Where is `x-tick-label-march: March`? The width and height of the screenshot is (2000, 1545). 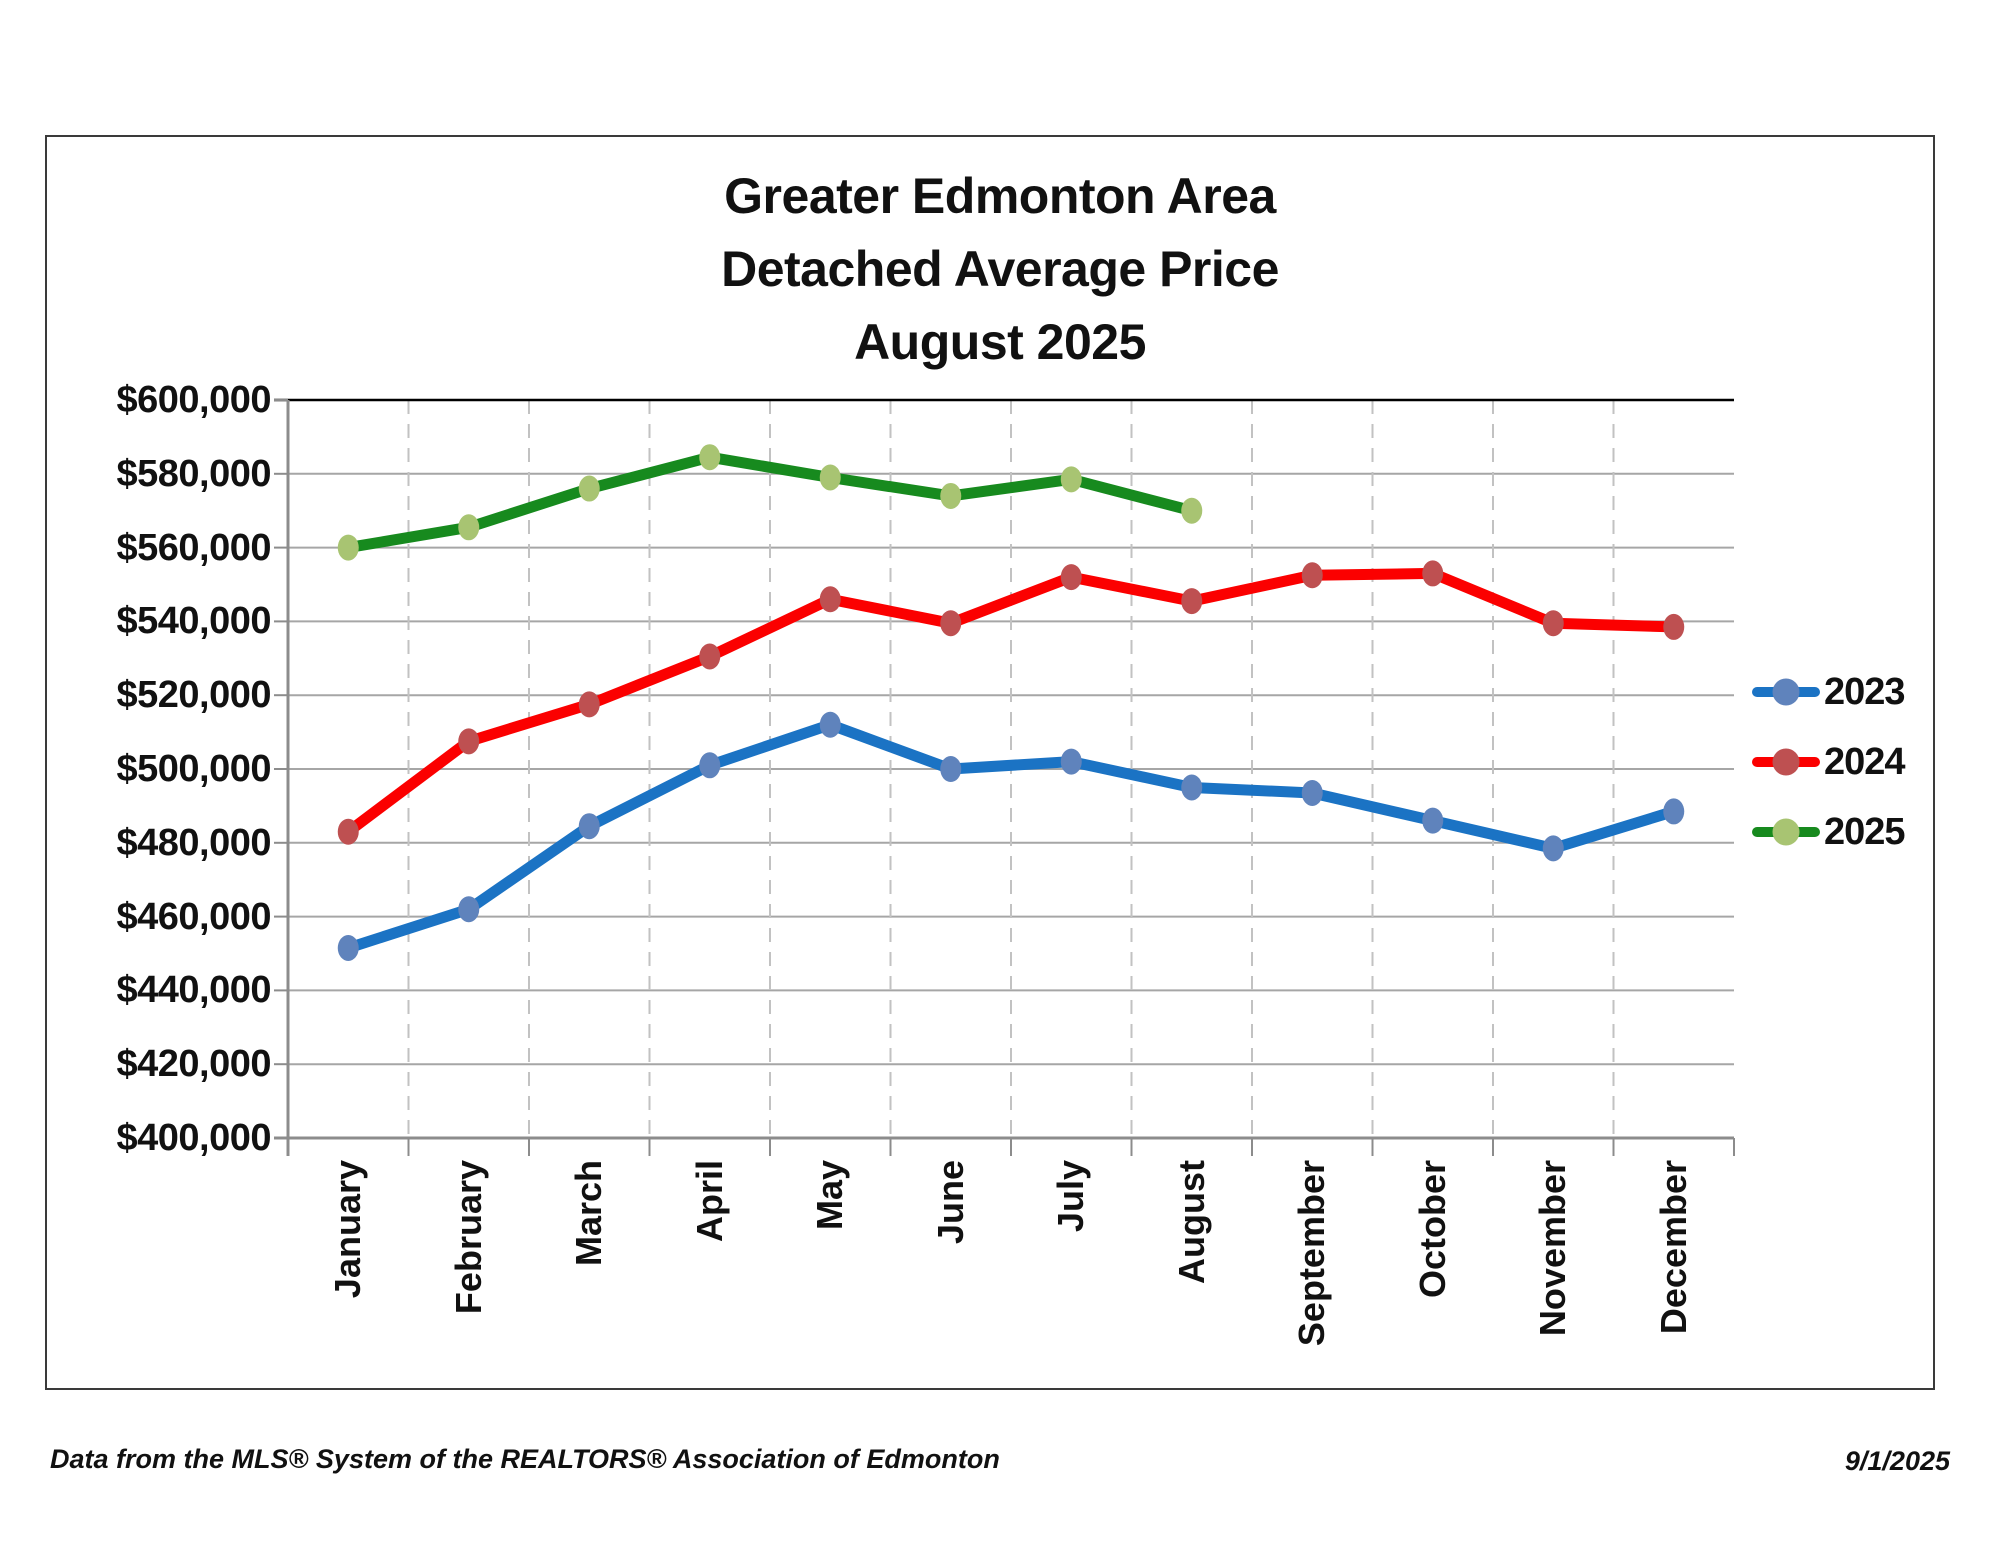 x-tick-label-march: March is located at coordinates (589, 1213).